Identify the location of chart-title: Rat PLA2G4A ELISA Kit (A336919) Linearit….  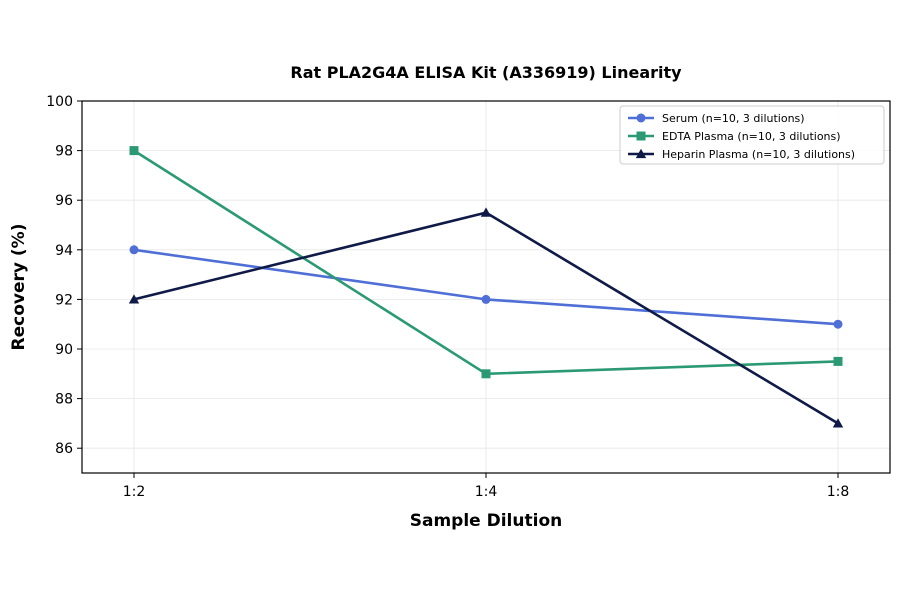
(486, 72).